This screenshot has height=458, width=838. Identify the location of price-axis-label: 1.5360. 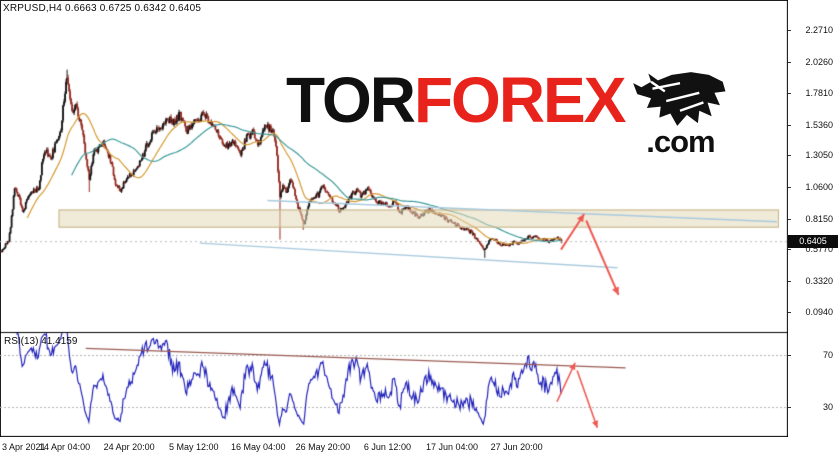
(813, 125).